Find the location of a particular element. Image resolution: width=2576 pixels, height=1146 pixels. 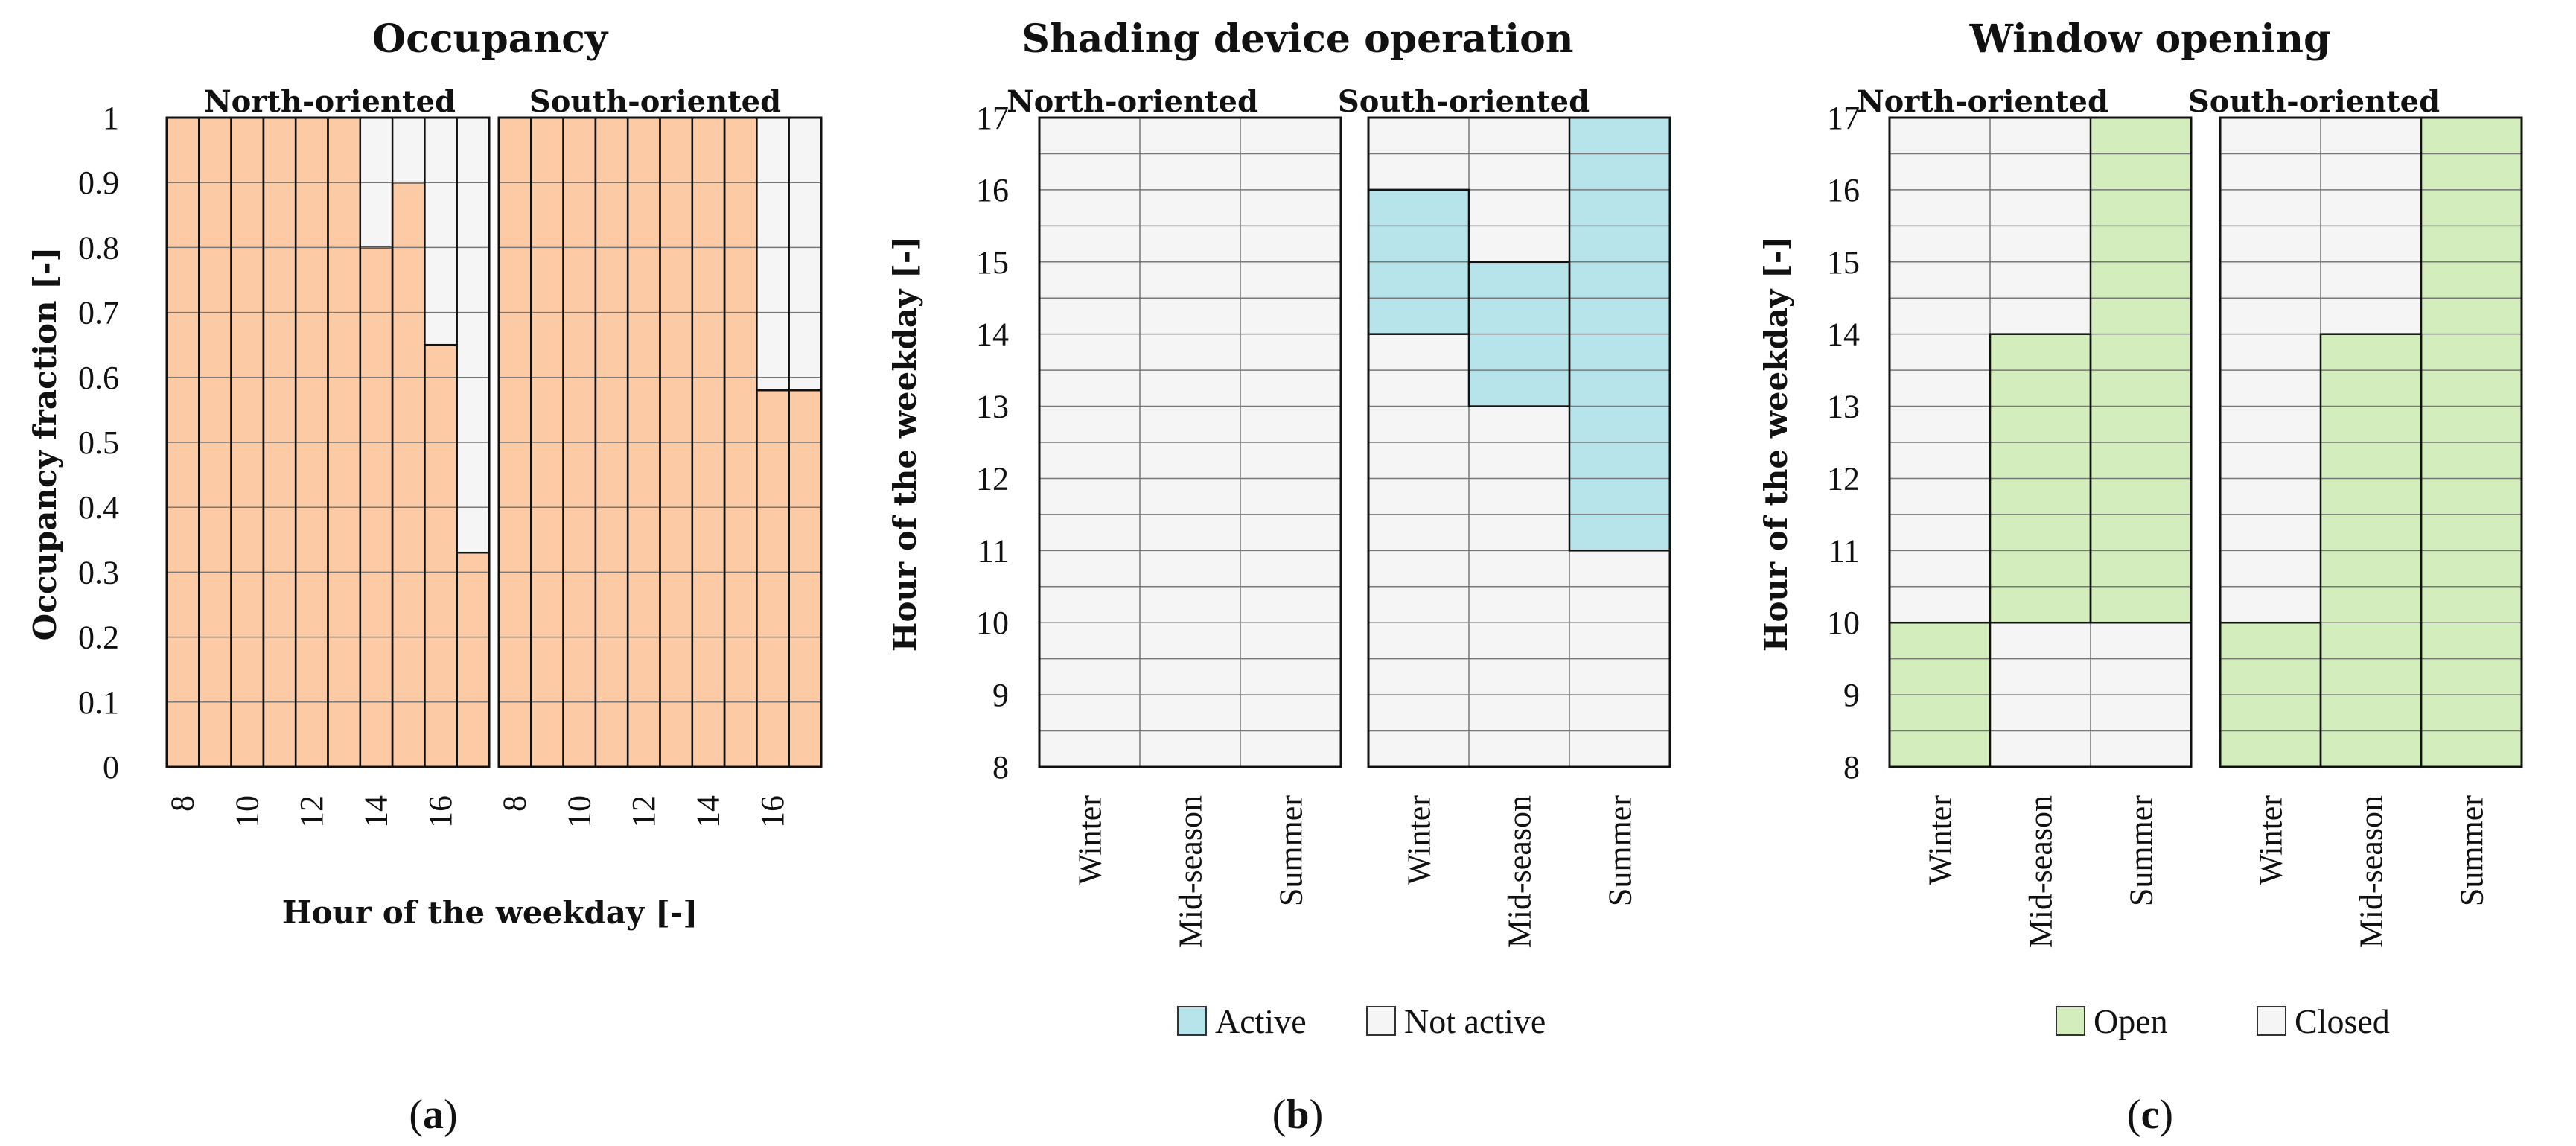

chart-c-ytick-label: 16 is located at coordinates (1843, 190).